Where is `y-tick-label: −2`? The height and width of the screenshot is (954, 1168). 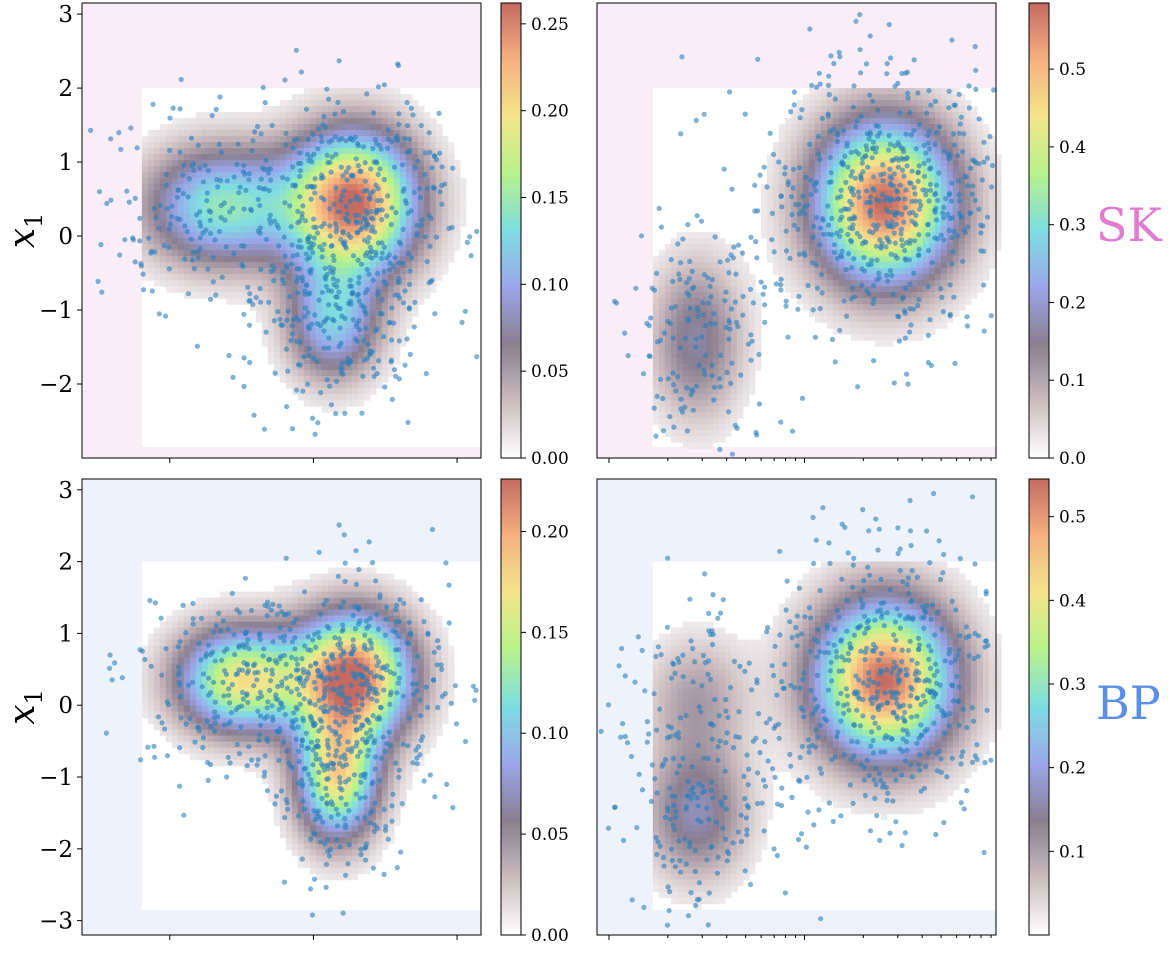 y-tick-label: −2 is located at coordinates (56, 385).